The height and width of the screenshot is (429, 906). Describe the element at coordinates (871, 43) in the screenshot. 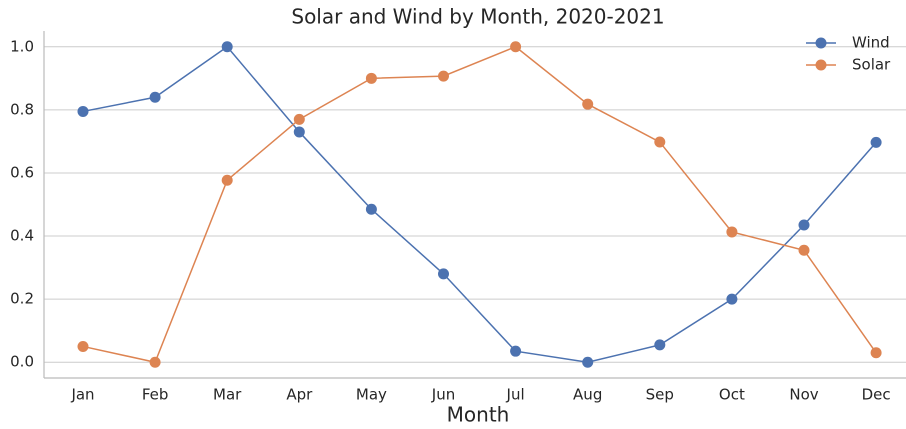

I see `legend-label: Wind` at that location.